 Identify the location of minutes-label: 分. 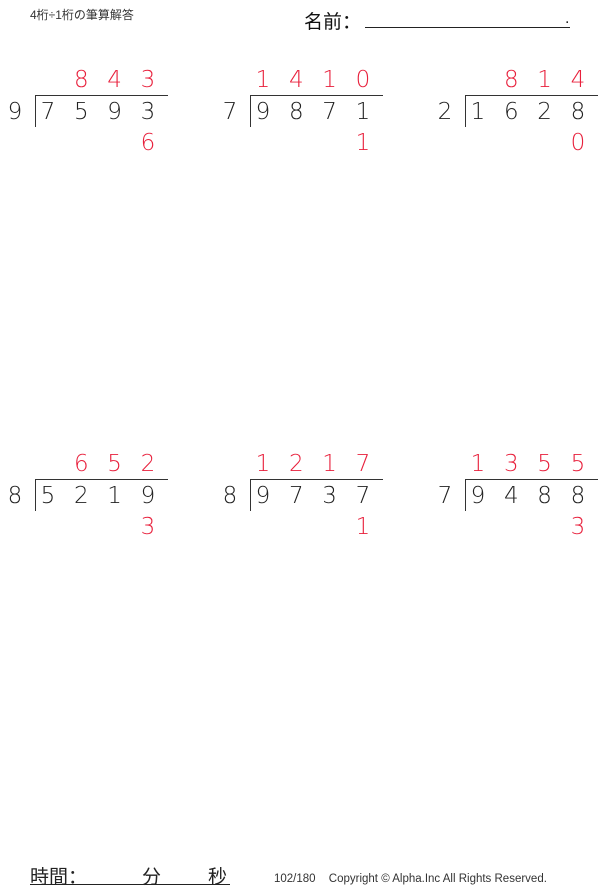
(152, 877).